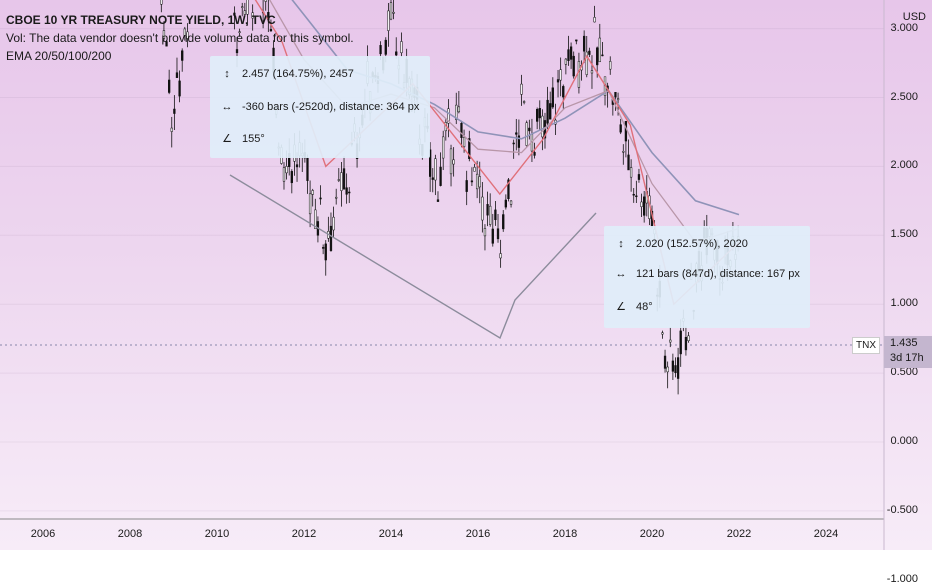 The width and height of the screenshot is (932, 585). I want to click on x-tick-label: 2024, so click(826, 534).